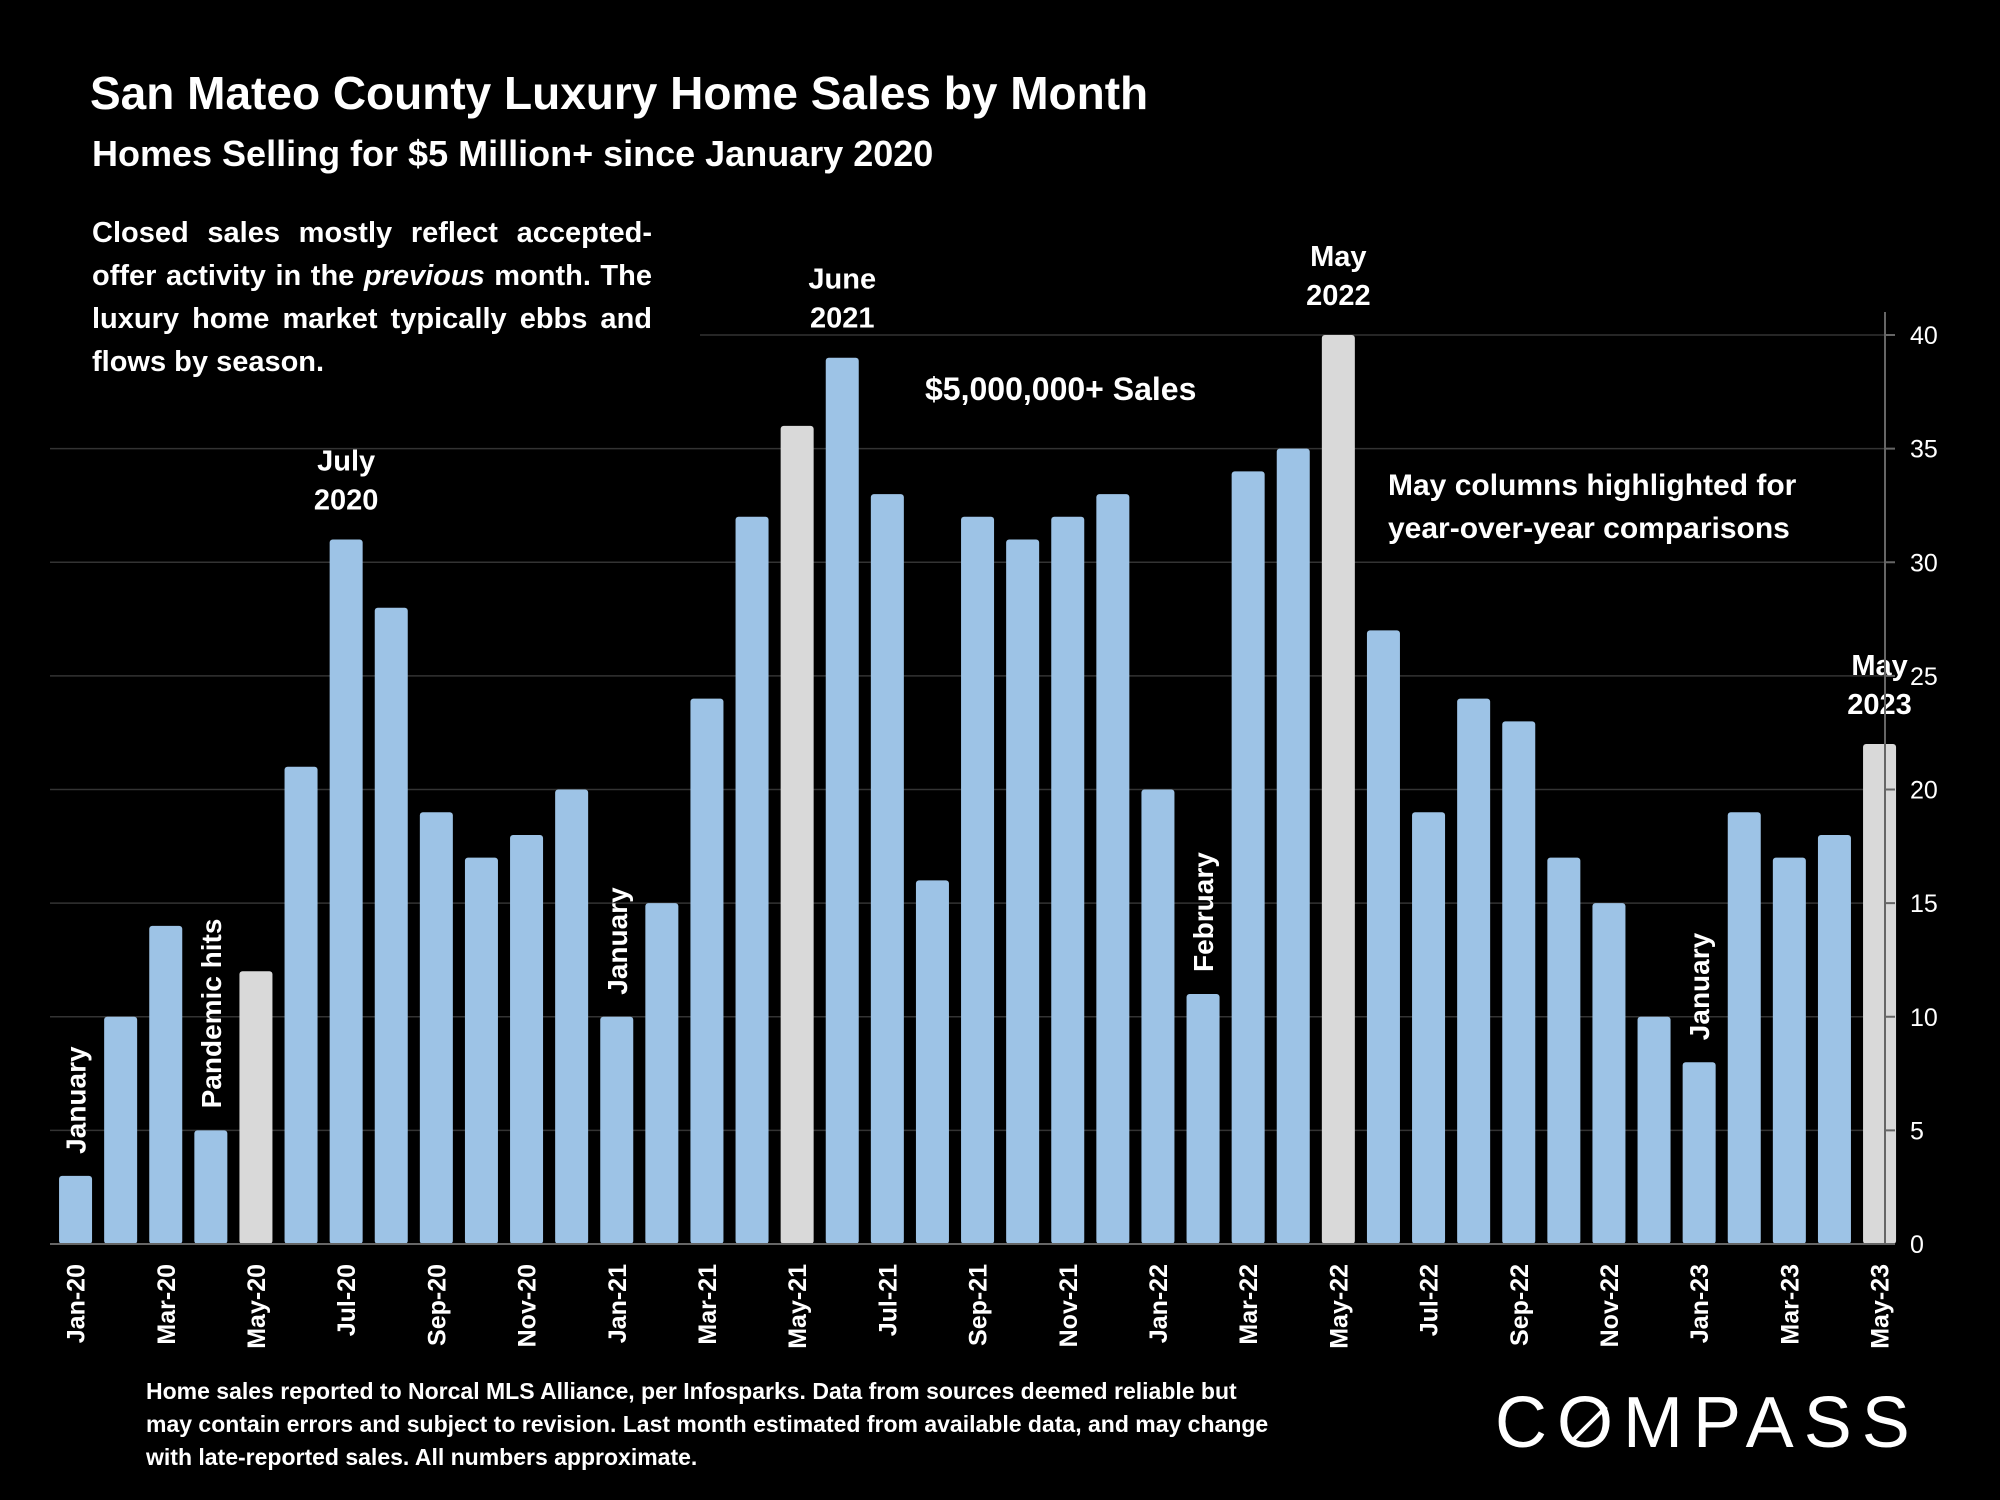 This screenshot has height=1500, width=2000. Describe the element at coordinates (1610, 1305) in the screenshot. I see `x-tick-label: Nov-22` at that location.